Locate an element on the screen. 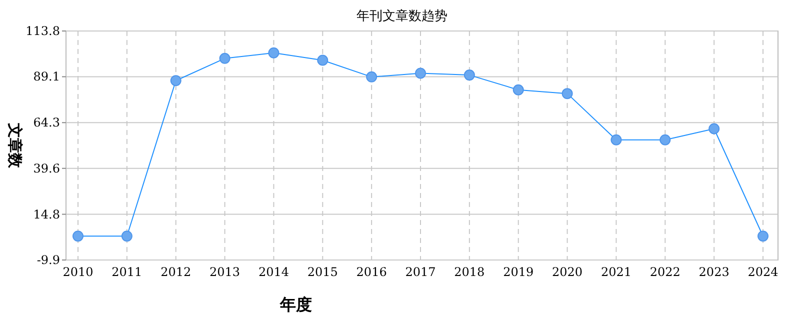 The height and width of the screenshot is (330, 790). x-tick-label: 2014 is located at coordinates (274, 272).